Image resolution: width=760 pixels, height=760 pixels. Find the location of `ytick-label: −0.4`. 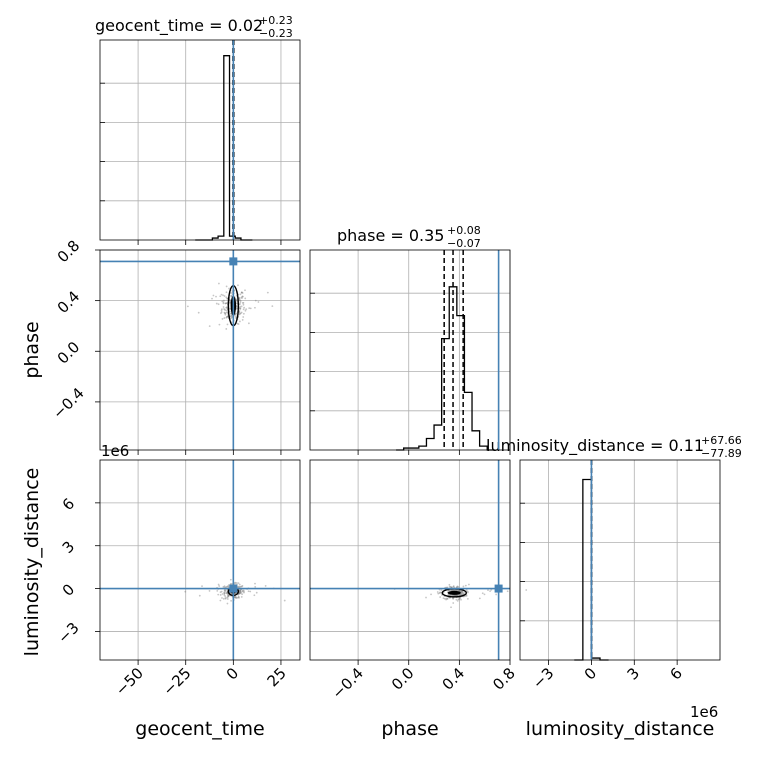

ytick-label: −0.4 is located at coordinates (68, 403).